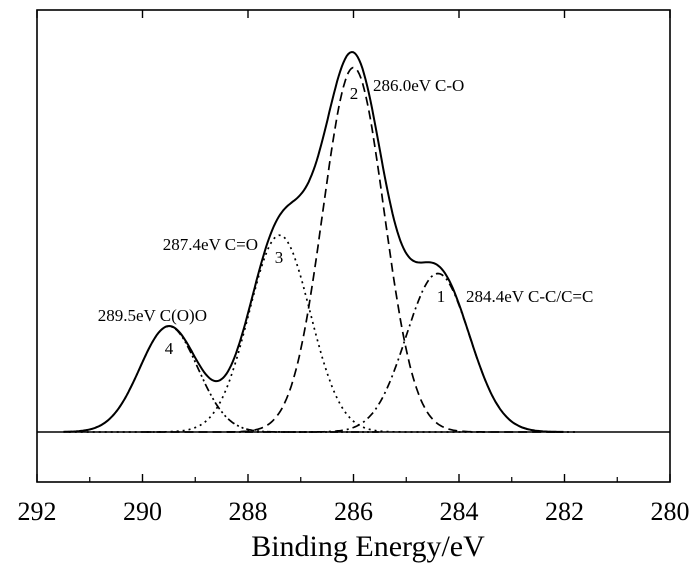 The height and width of the screenshot is (570, 700). What do you see at coordinates (210, 244) in the screenshot?
I see `peak-annotation-3: 287.4eV C=O` at bounding box center [210, 244].